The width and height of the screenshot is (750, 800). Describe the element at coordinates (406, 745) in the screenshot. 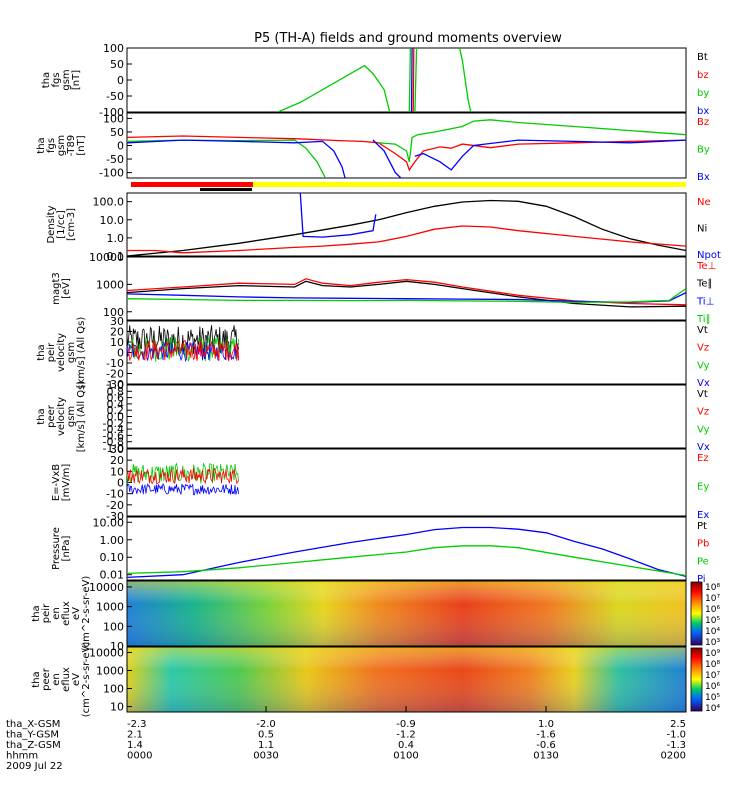

I see `x-tick-label: 0.4` at that location.